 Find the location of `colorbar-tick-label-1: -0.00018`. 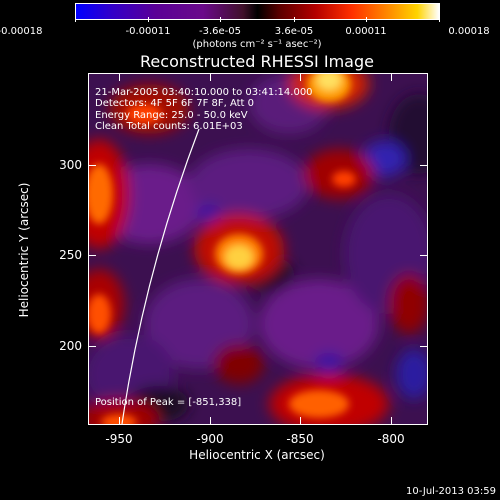

colorbar-tick-label-1: -0.00018 is located at coordinates (21, 31).